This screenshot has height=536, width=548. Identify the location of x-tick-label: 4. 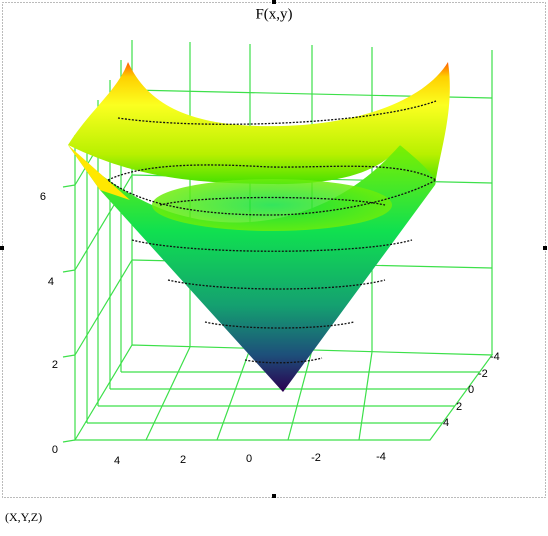
(117, 461).